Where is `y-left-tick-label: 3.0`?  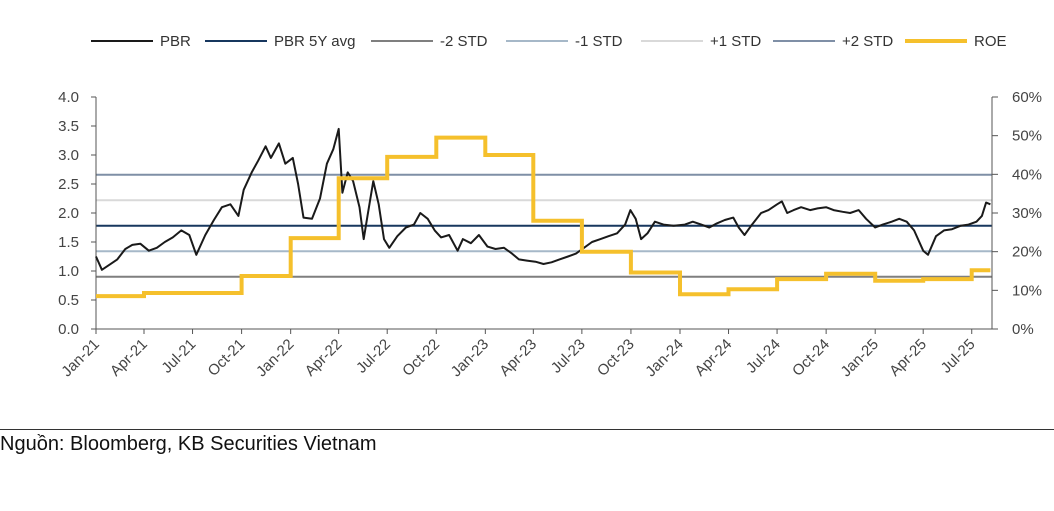
y-left-tick-label: 3.0 is located at coordinates (68, 155).